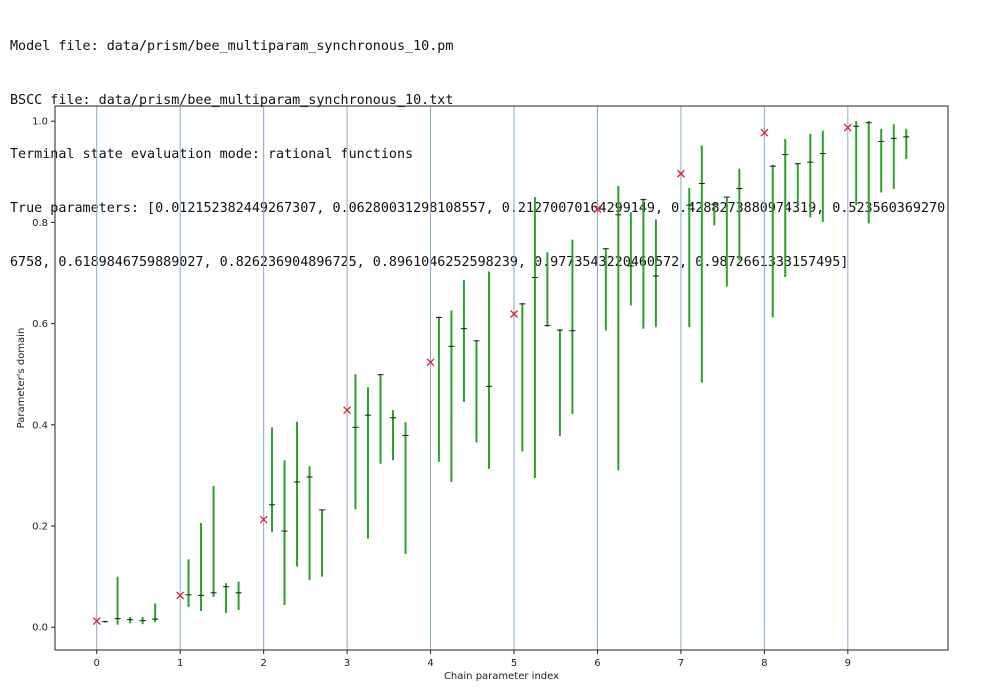 The width and height of the screenshot is (996, 688). I want to click on y-axis-title: Parameter's domain, so click(21, 378).